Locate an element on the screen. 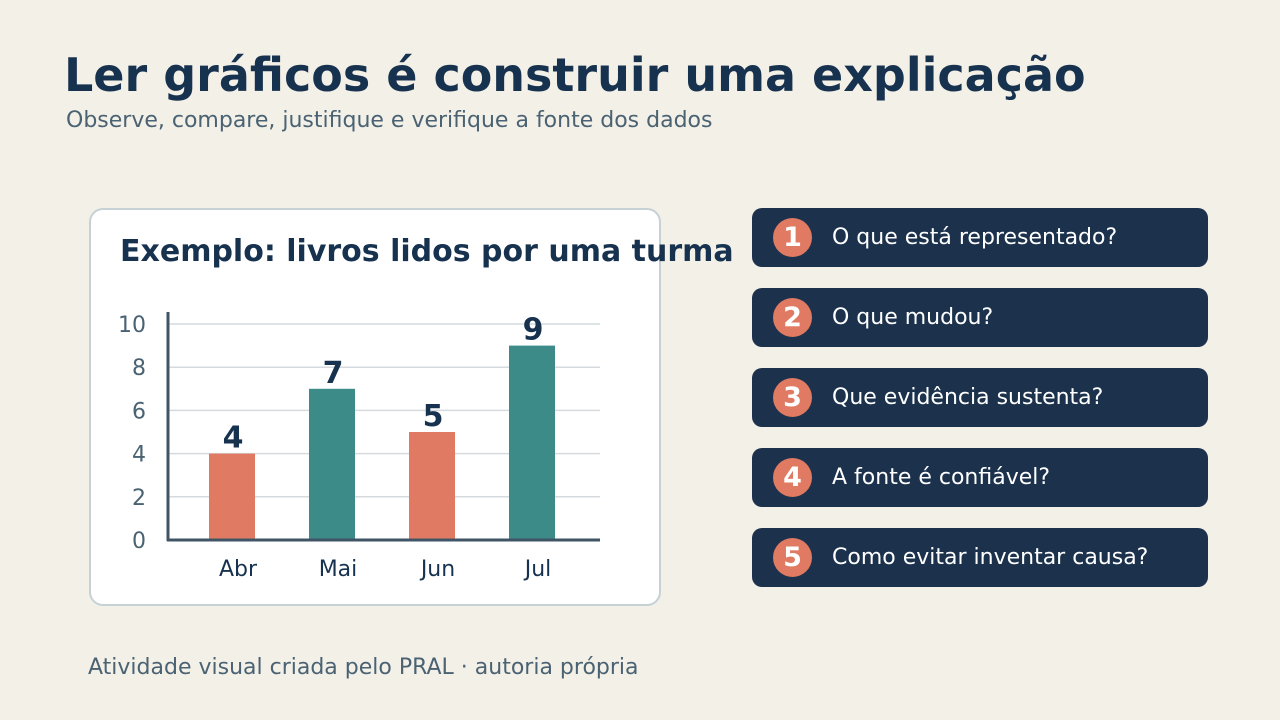 Image resolution: width=1280 pixels, height=720 pixels. question-number-badge: 4 is located at coordinates (792, 477).